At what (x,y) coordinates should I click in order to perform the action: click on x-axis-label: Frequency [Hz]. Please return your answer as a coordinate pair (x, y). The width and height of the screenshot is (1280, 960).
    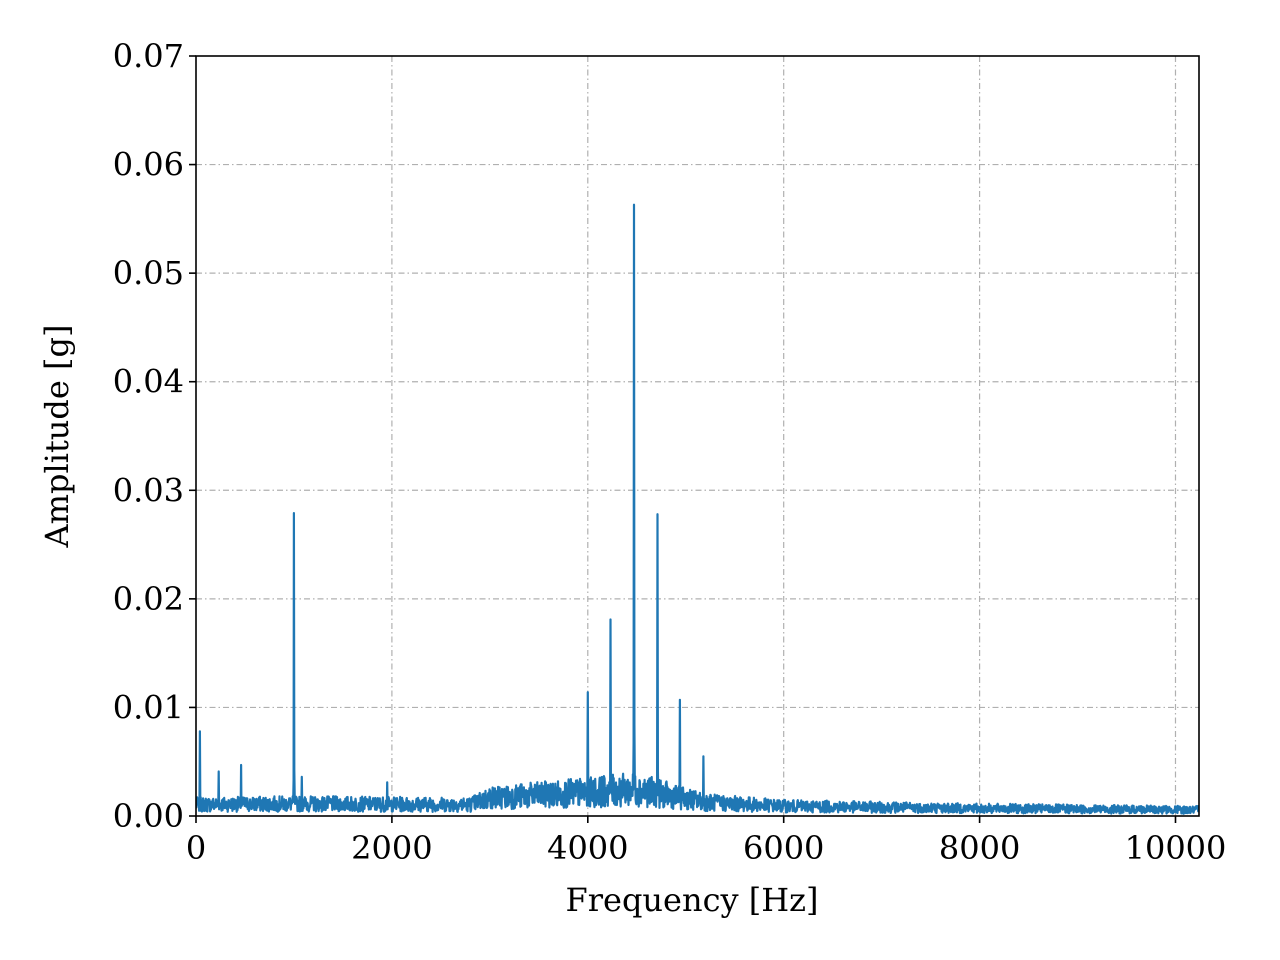
    Looking at the image, I should click on (692, 900).